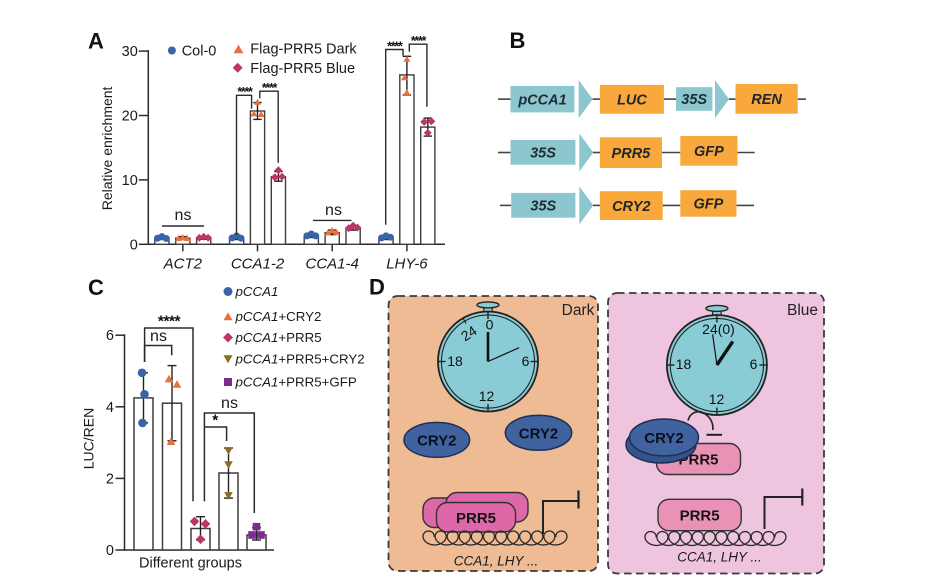 This screenshot has width=937, height=588. I want to click on svg-text: Col-0, so click(199, 52).